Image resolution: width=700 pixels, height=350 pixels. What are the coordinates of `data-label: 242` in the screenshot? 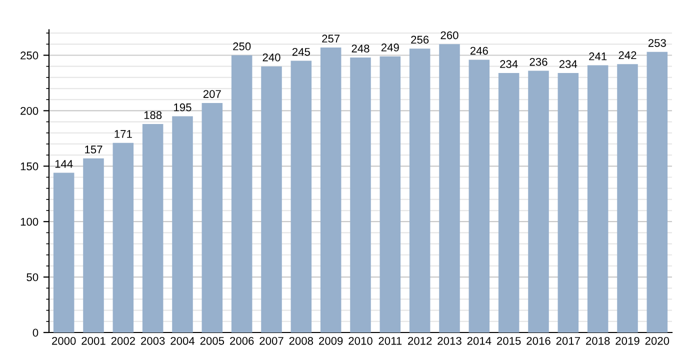 It's located at (627, 55).